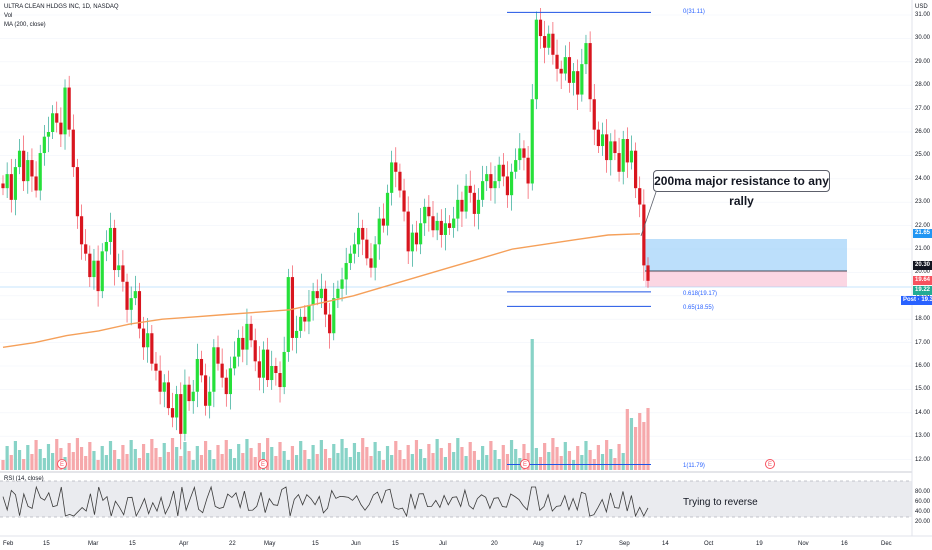 This screenshot has width=932, height=550. I want to click on rsi-tick-label: 40.00, so click(923, 512).